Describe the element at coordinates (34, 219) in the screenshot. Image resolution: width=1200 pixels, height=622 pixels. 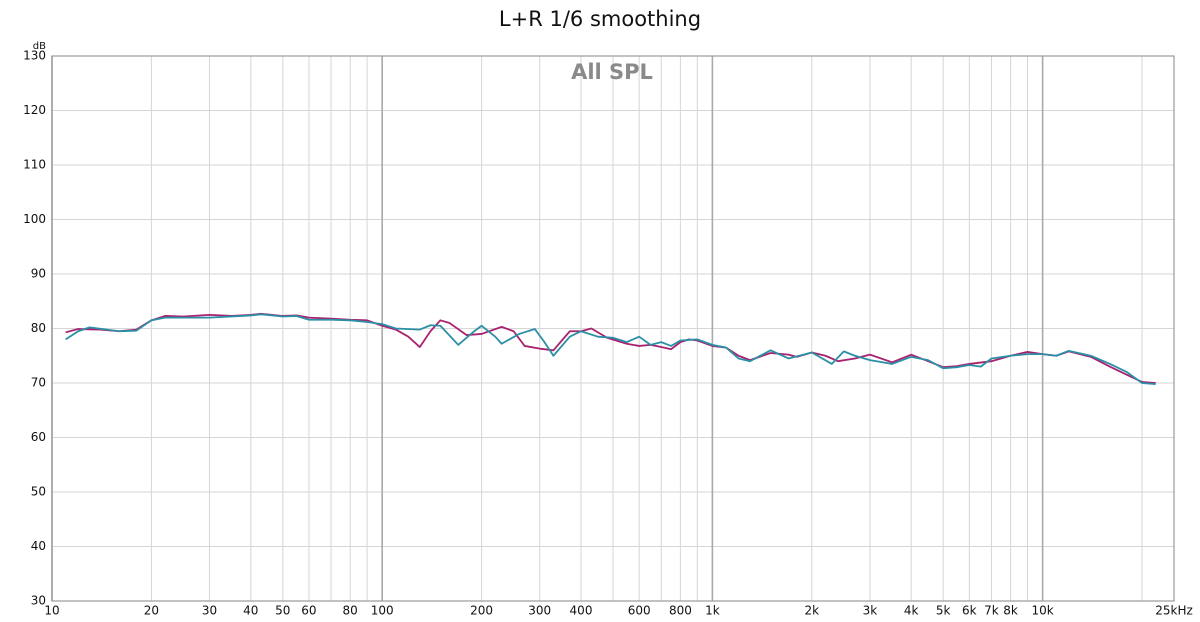
I see `y-tick-label: 100` at that location.